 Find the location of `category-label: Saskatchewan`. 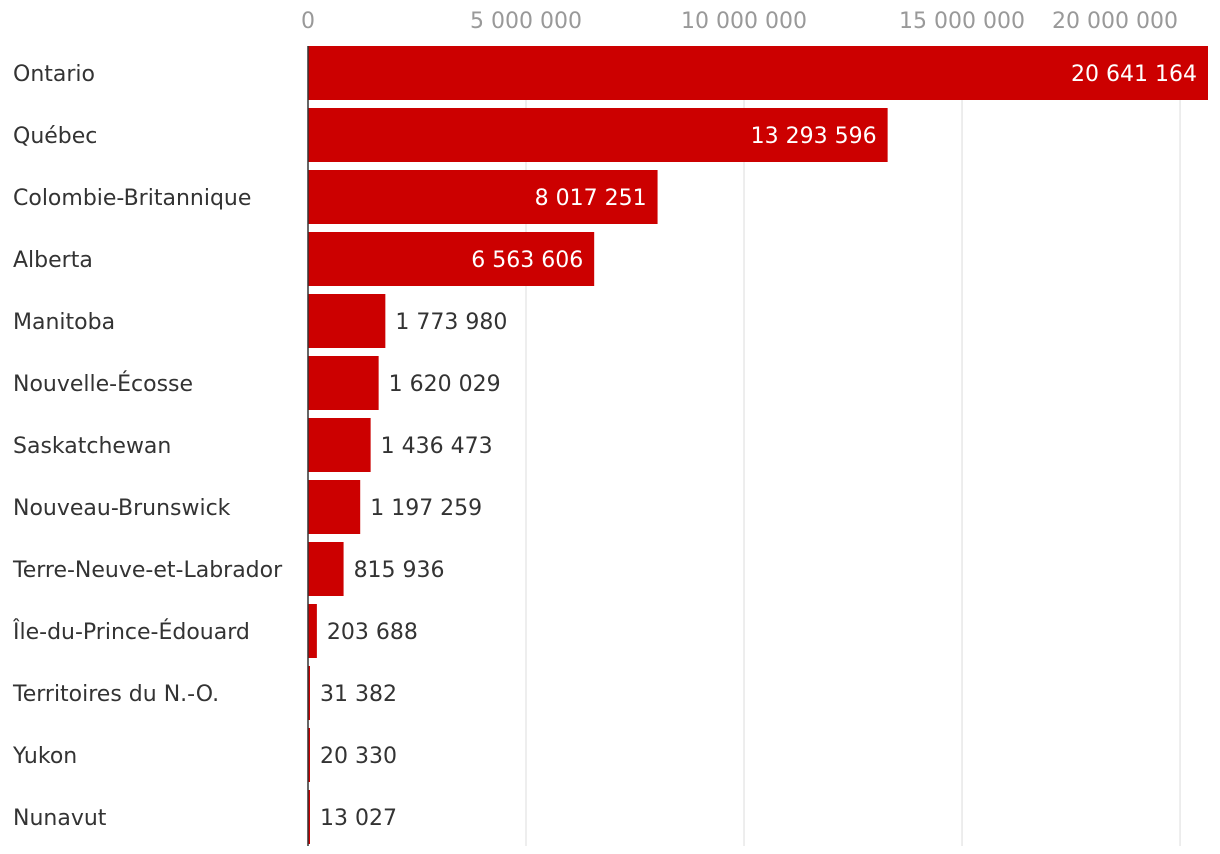

category-label: Saskatchewan is located at coordinates (92, 446).